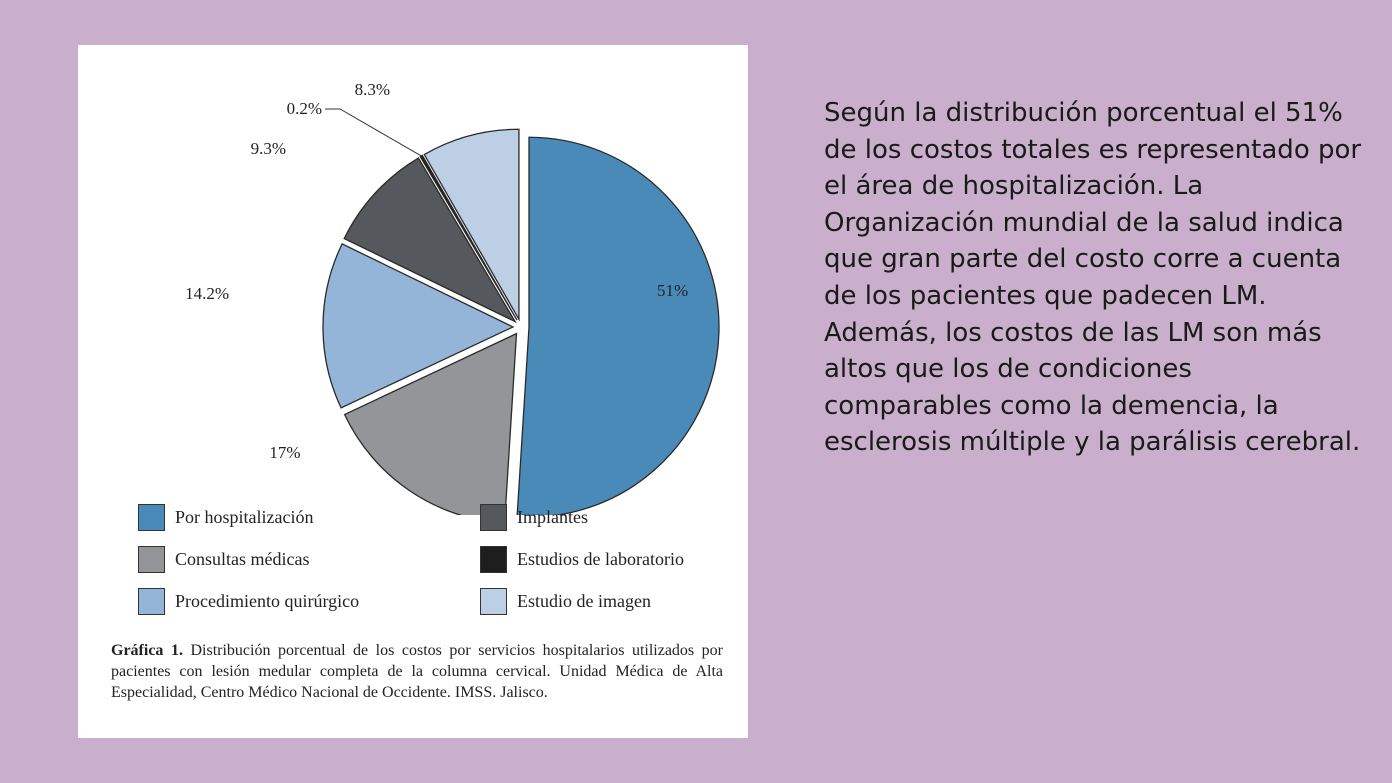 The height and width of the screenshot is (783, 1392). Describe the element at coordinates (304, 108) in the screenshot. I see `slice-value-label: 0.2%` at that location.